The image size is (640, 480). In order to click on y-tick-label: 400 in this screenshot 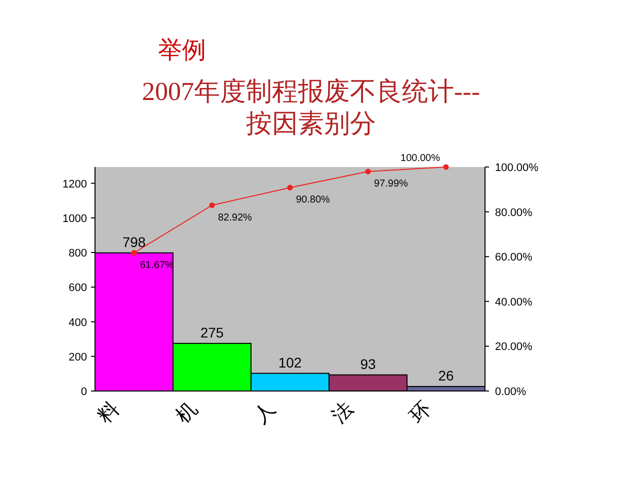, I will do `click(77, 322)`.